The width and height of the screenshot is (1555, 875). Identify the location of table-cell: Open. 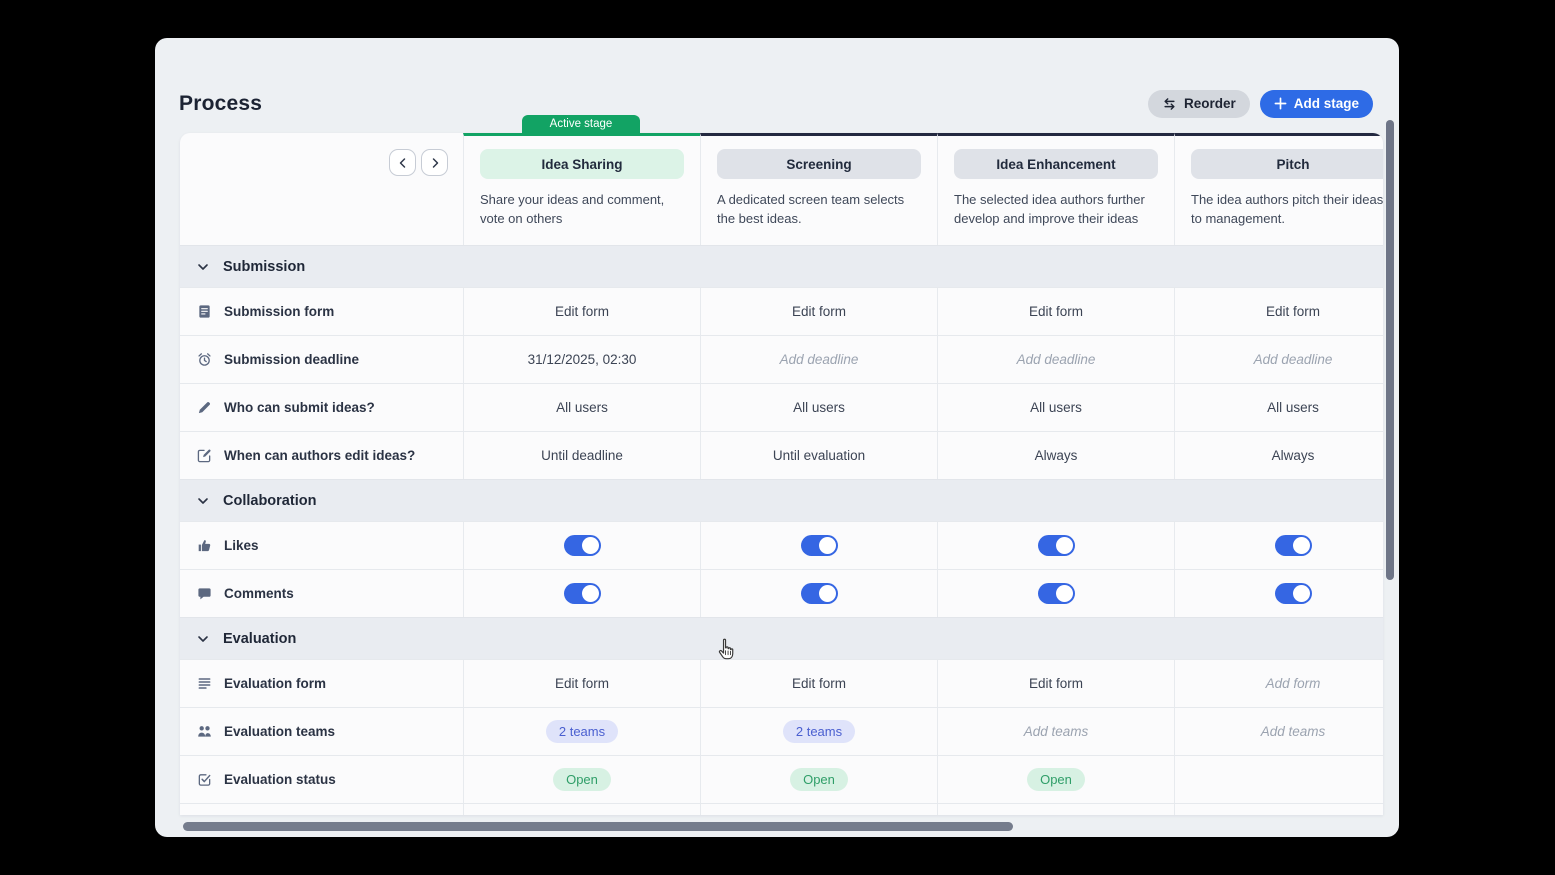
(581, 779).